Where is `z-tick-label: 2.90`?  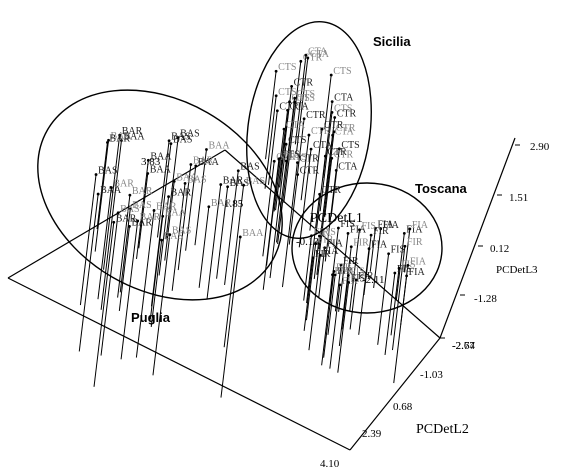 z-tick-label: 2.90 is located at coordinates (540, 147).